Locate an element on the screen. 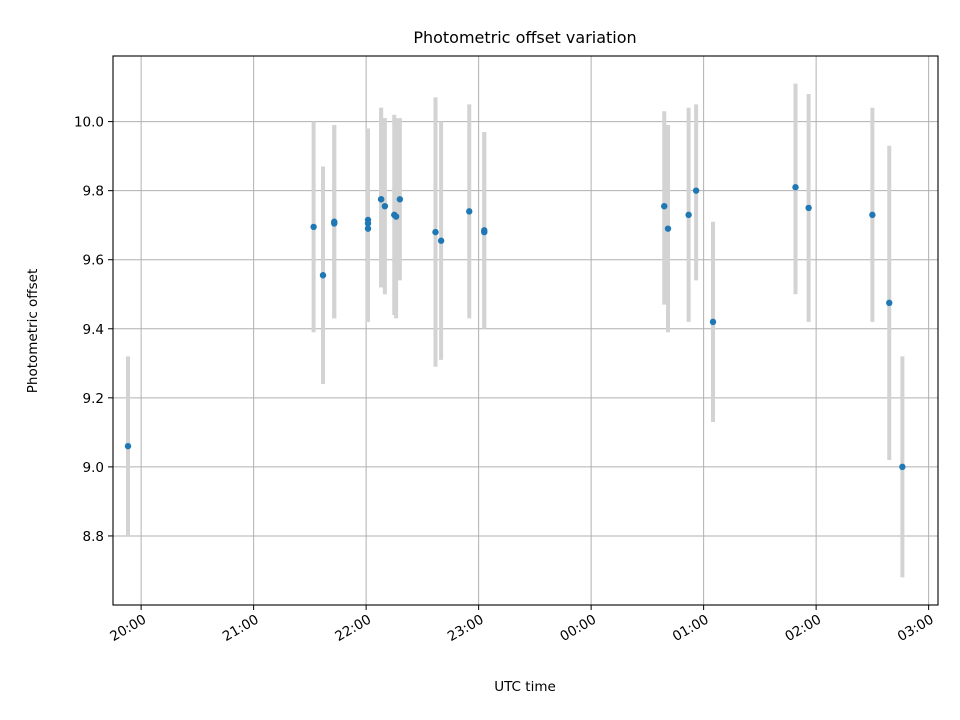 The width and height of the screenshot is (960, 720). y-tick-label: 10.0 is located at coordinates (89, 123).